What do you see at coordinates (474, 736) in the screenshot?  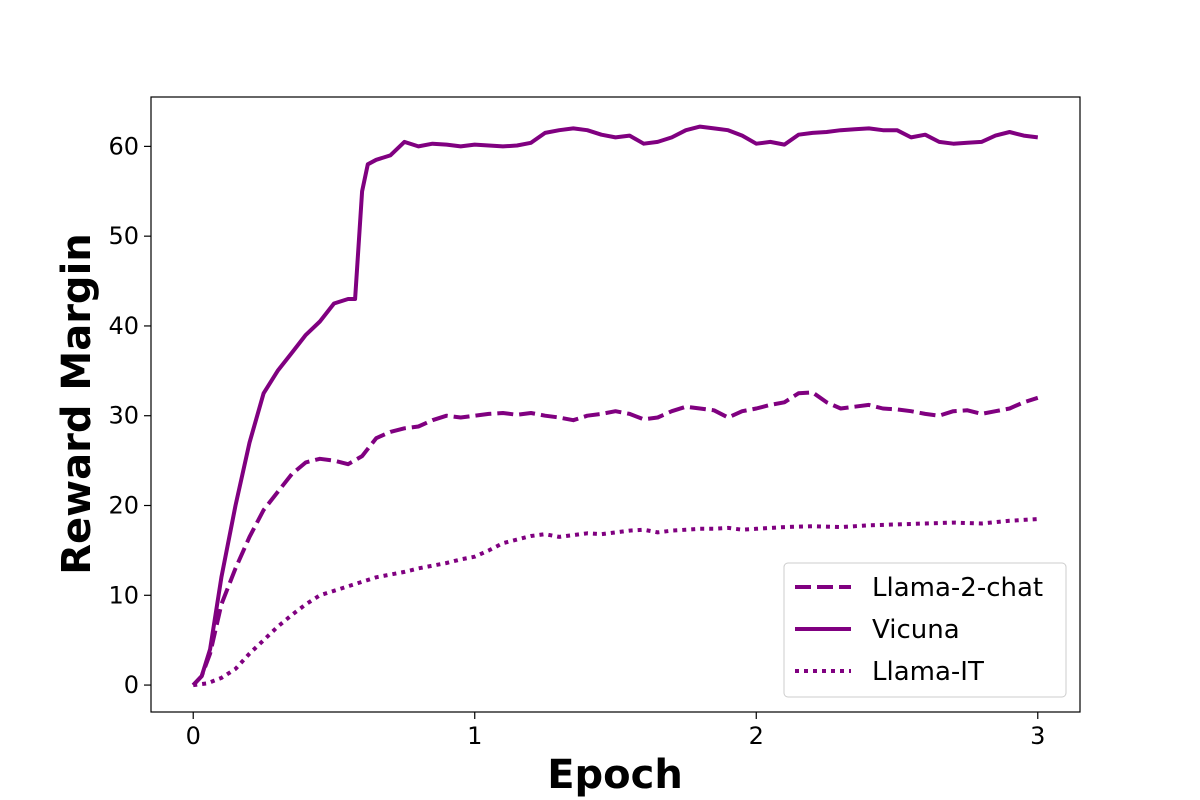 I see `x-tick-label: 1` at bounding box center [474, 736].